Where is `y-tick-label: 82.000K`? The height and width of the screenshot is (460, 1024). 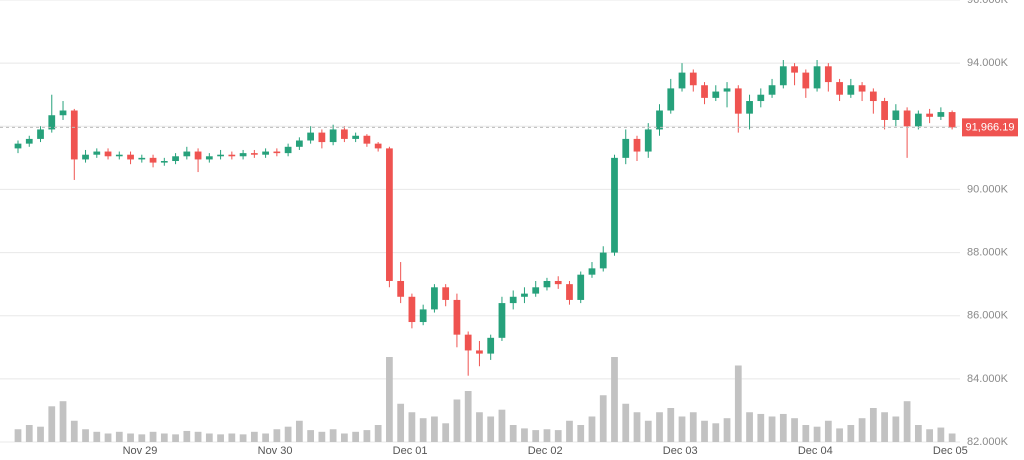
y-tick-label: 82.000K is located at coordinates (988, 442).